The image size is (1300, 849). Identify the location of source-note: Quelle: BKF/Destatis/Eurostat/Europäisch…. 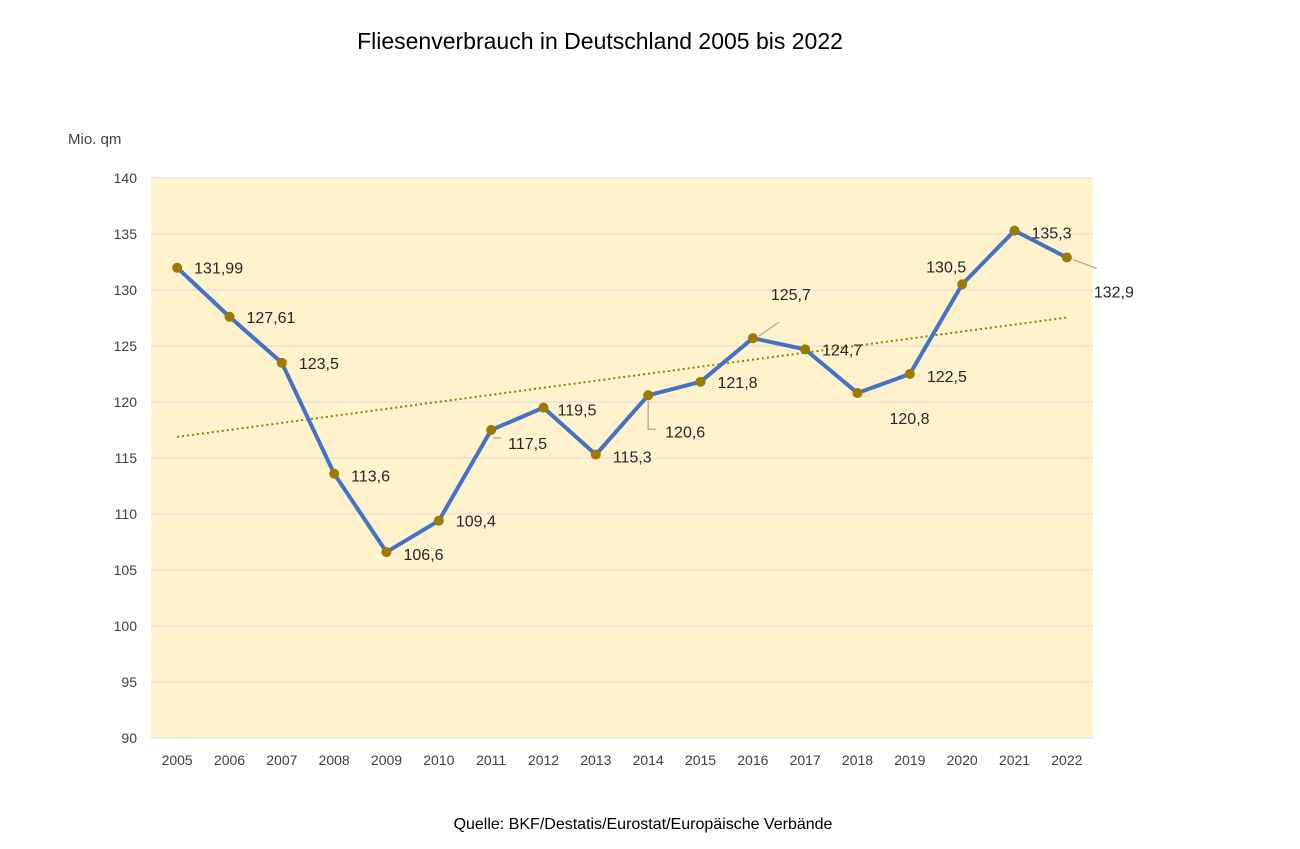
(643, 824).